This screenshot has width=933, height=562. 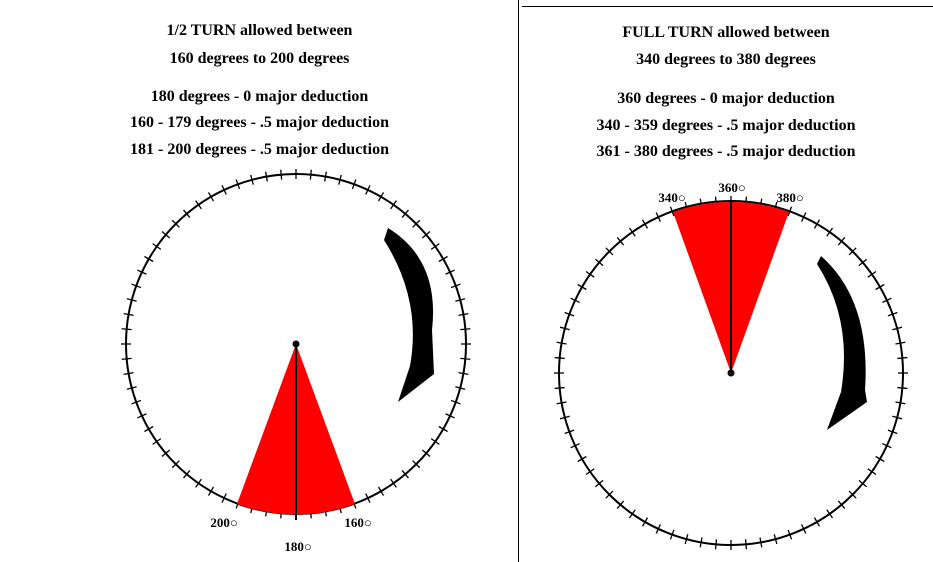 I want to click on half-turn-title-line1: 1/2 TURN allowed between, so click(x=259, y=30).